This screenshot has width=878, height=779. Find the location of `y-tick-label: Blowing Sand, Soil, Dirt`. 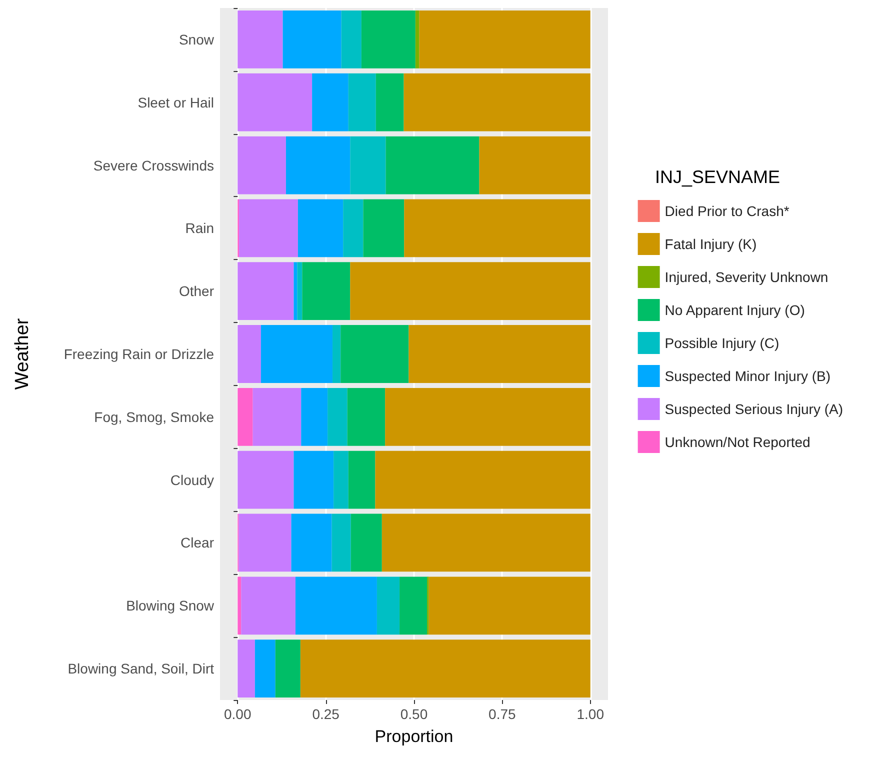

y-tick-label: Blowing Sand, Soil, Dirt is located at coordinates (141, 668).